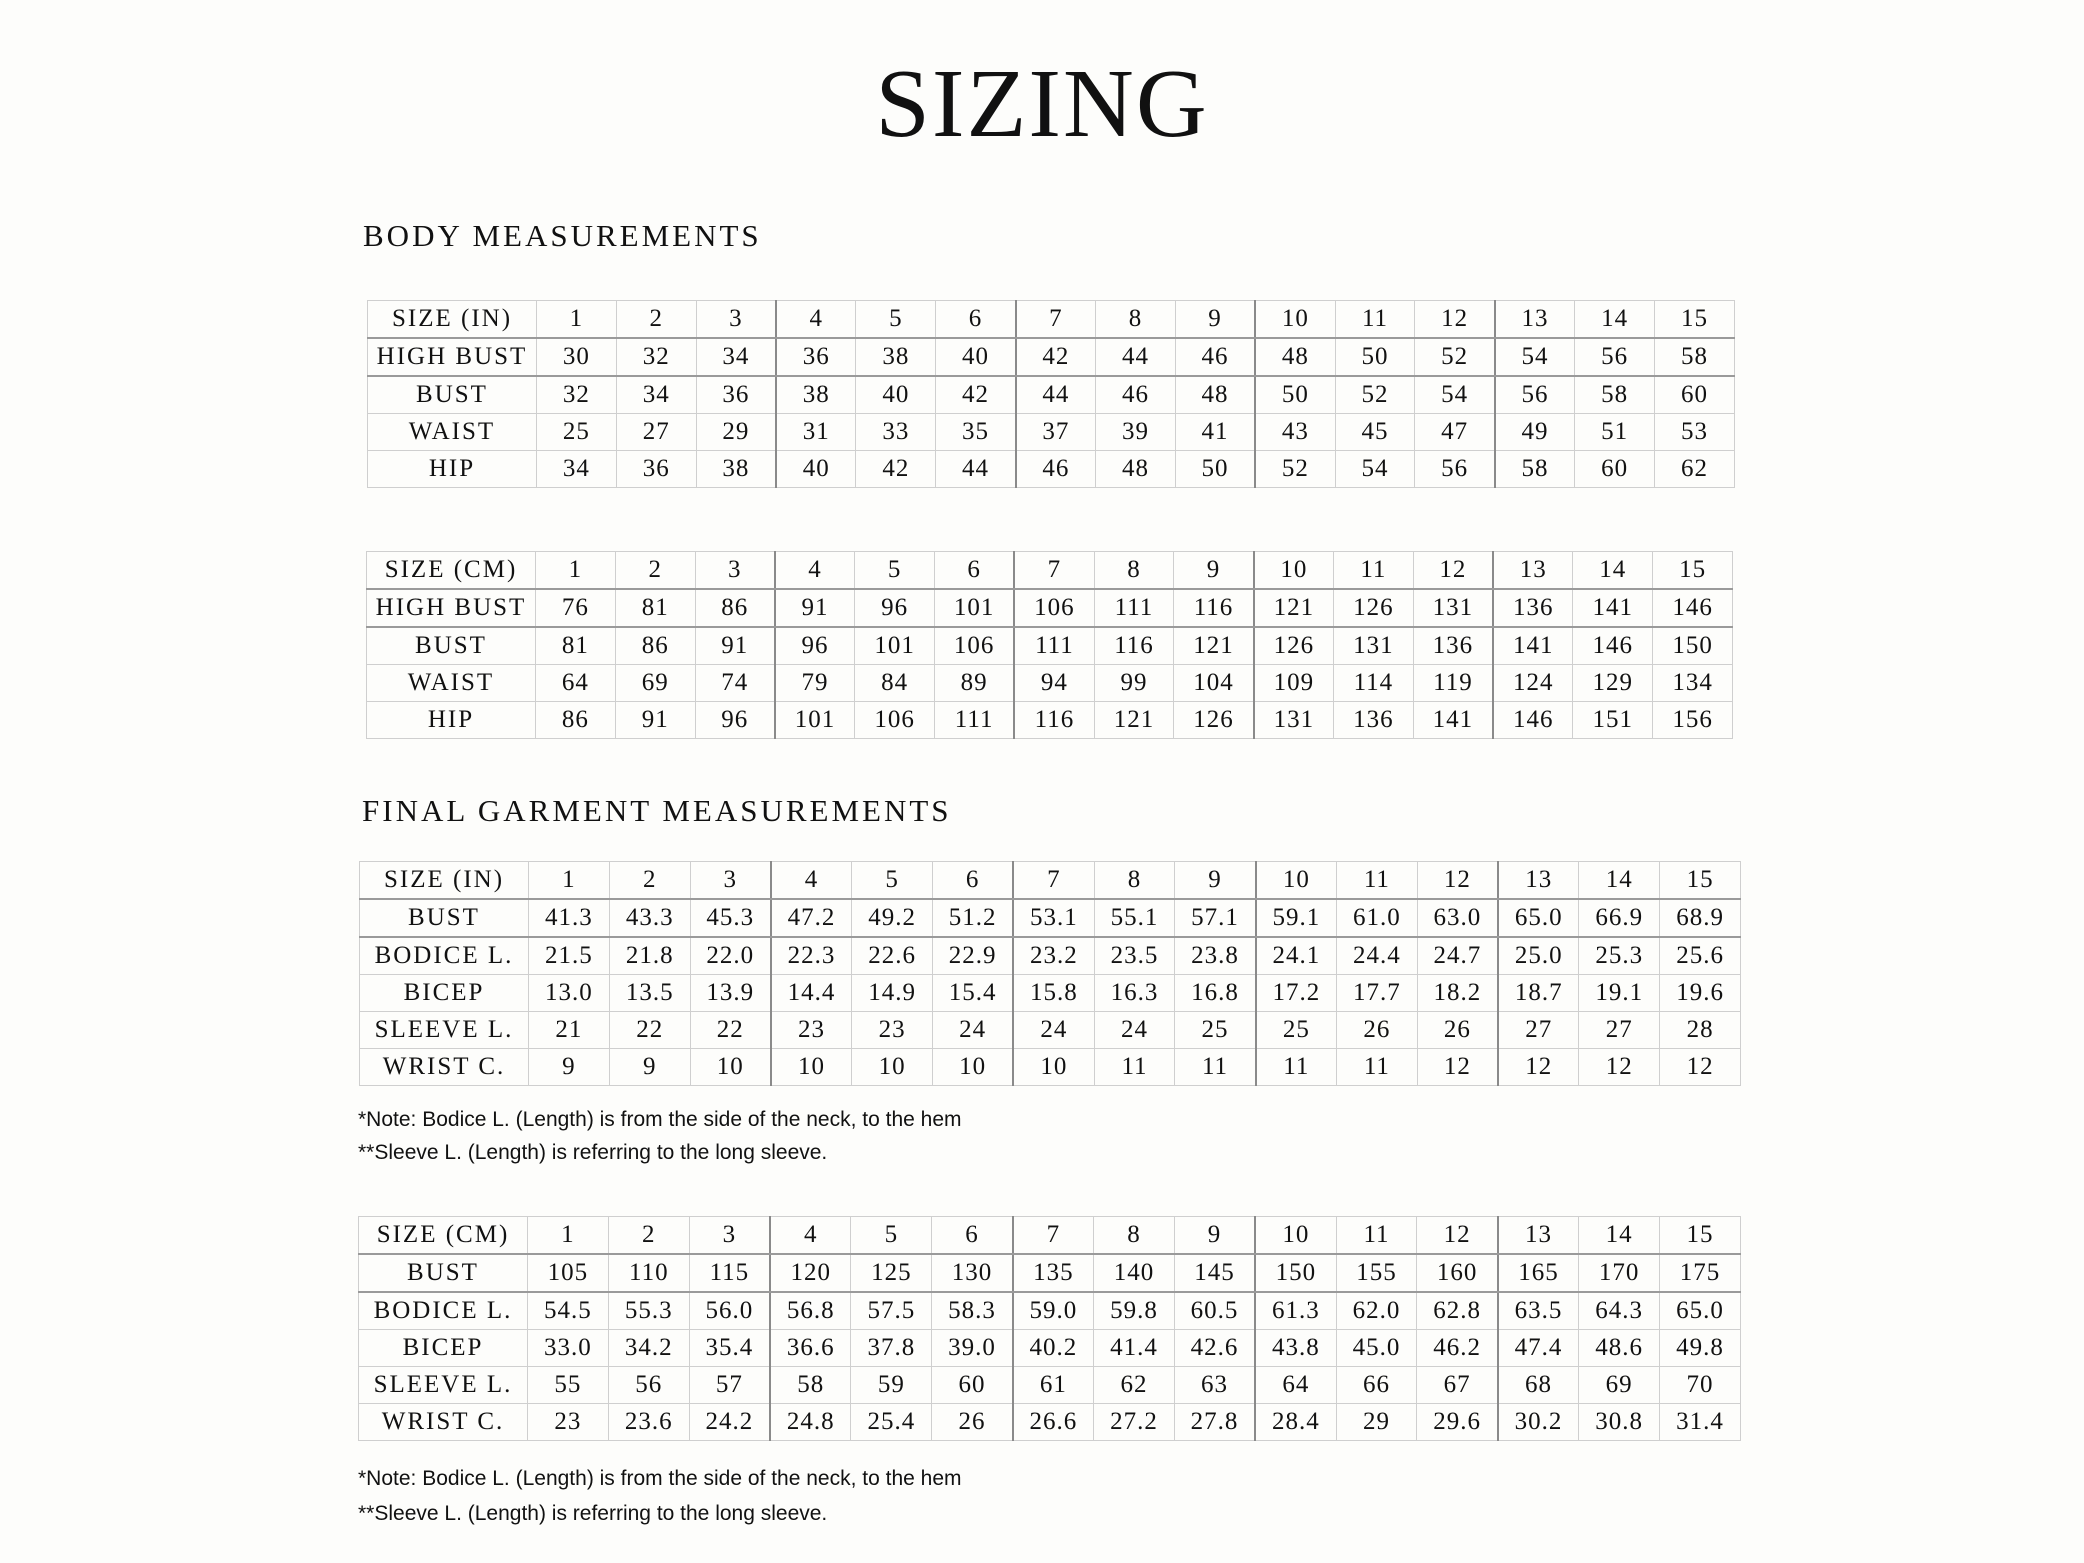 The width and height of the screenshot is (2084, 1563). I want to click on measurement-cell: 91, so click(735, 645).